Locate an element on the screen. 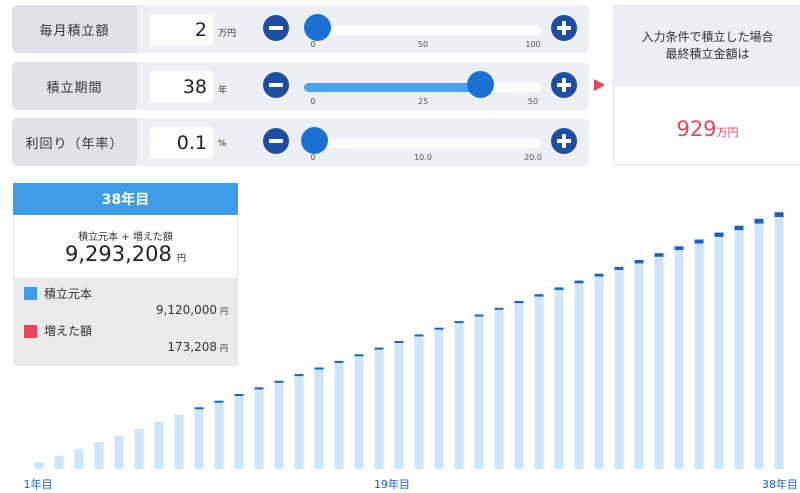 This screenshot has width=800, height=493. rate-label: 利回り（年率） is located at coordinates (74, 142).